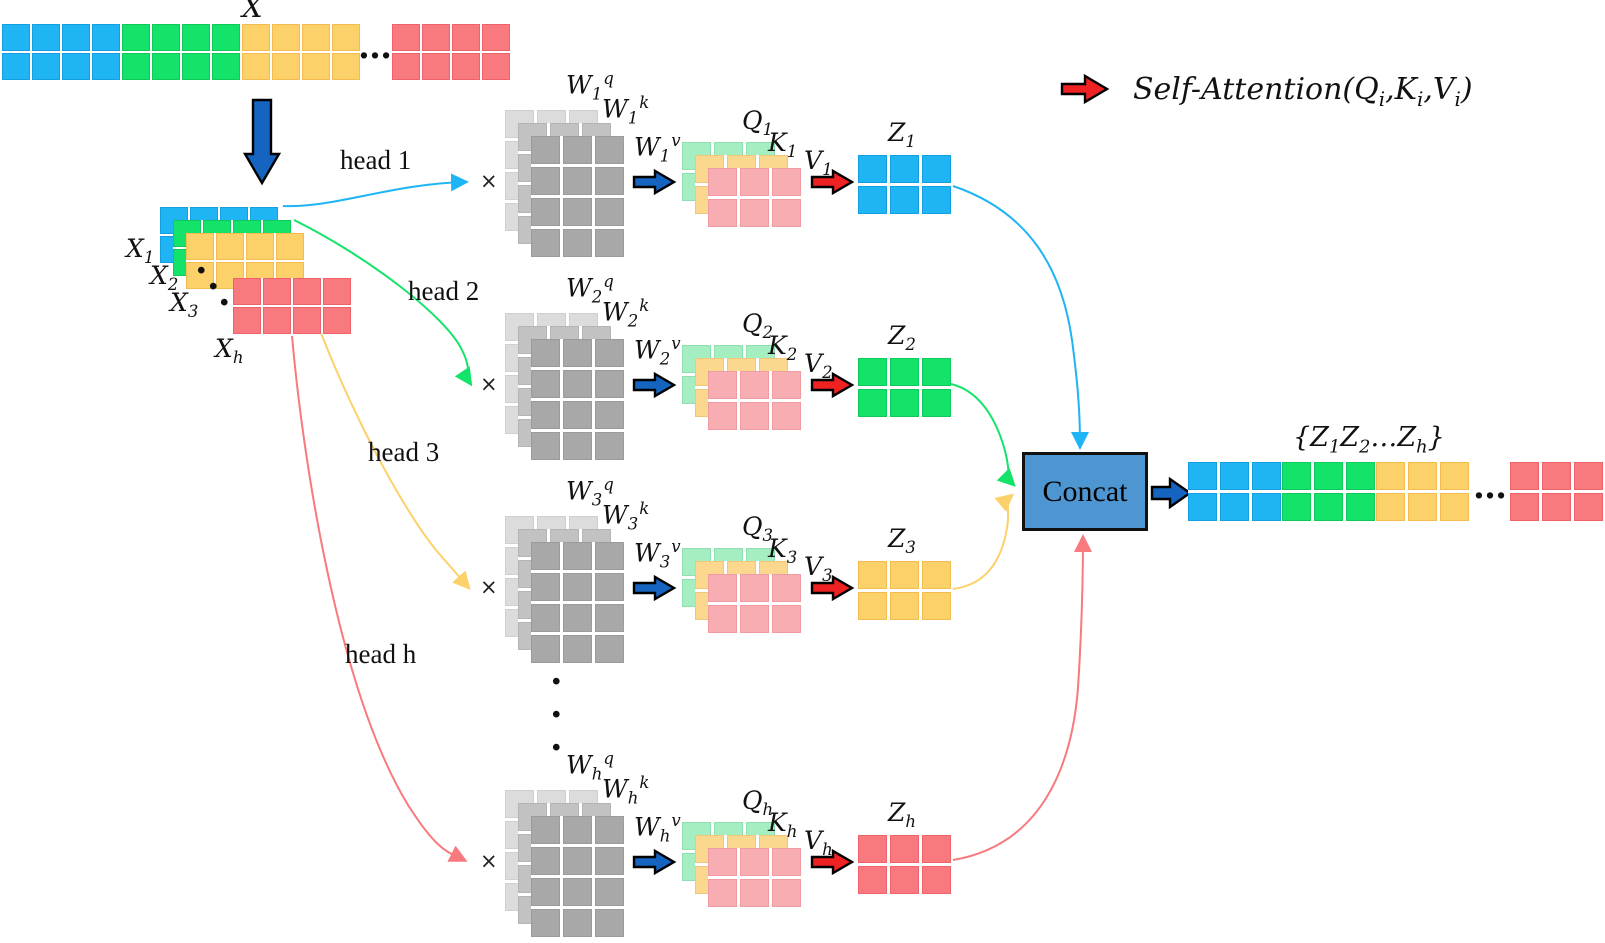 This screenshot has width=1605, height=943. Describe the element at coordinates (1369, 440) in the screenshot. I see `output-label: {Z1Z2…Zh}` at that location.